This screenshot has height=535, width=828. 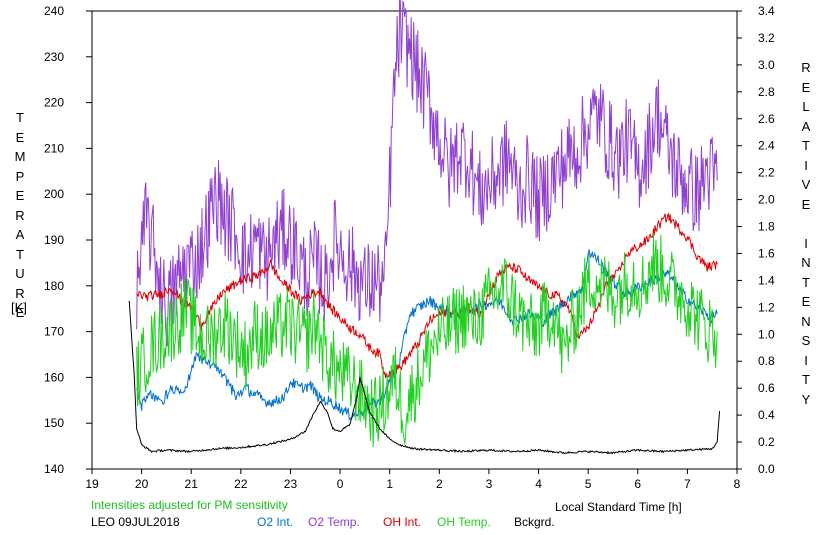 What do you see at coordinates (275, 522) in the screenshot?
I see `legend-entry: O2 Int.` at bounding box center [275, 522].